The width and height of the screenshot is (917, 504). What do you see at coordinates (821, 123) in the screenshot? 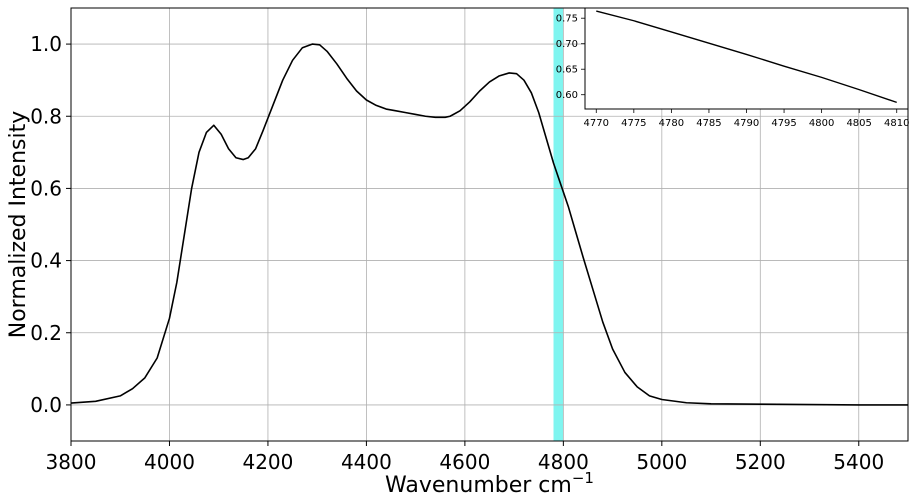
I see `inset-x-tick-label: 4800` at bounding box center [821, 123].